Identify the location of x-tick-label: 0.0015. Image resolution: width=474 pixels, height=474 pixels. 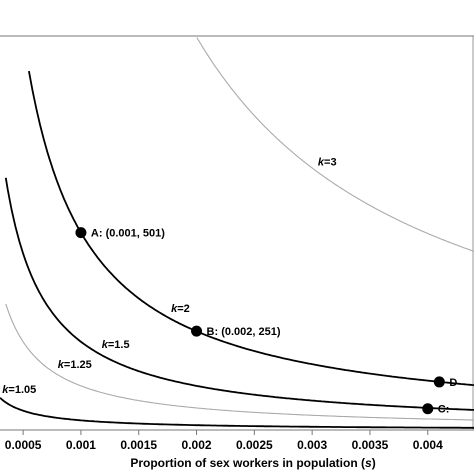
(138, 445).